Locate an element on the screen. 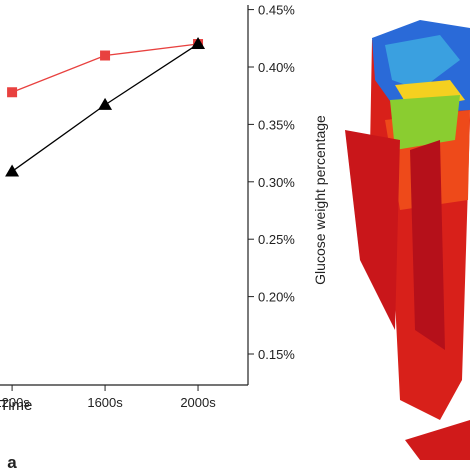  panel-label: a is located at coordinates (12, 462).